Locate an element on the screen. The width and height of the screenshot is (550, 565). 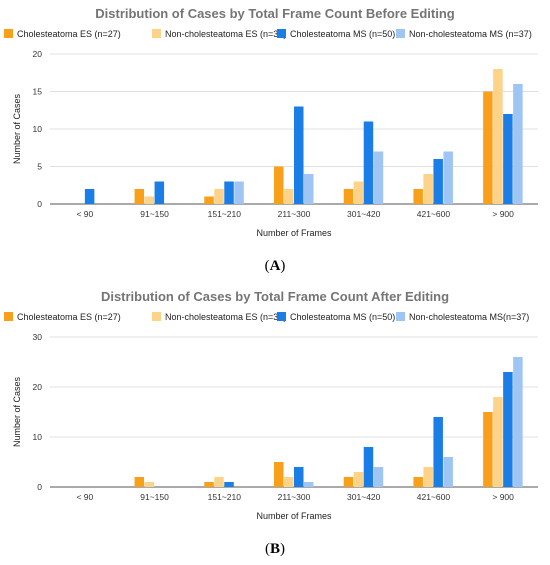
legend-item: Non-cholesteatoma MS (n=37) is located at coordinates (464, 34).